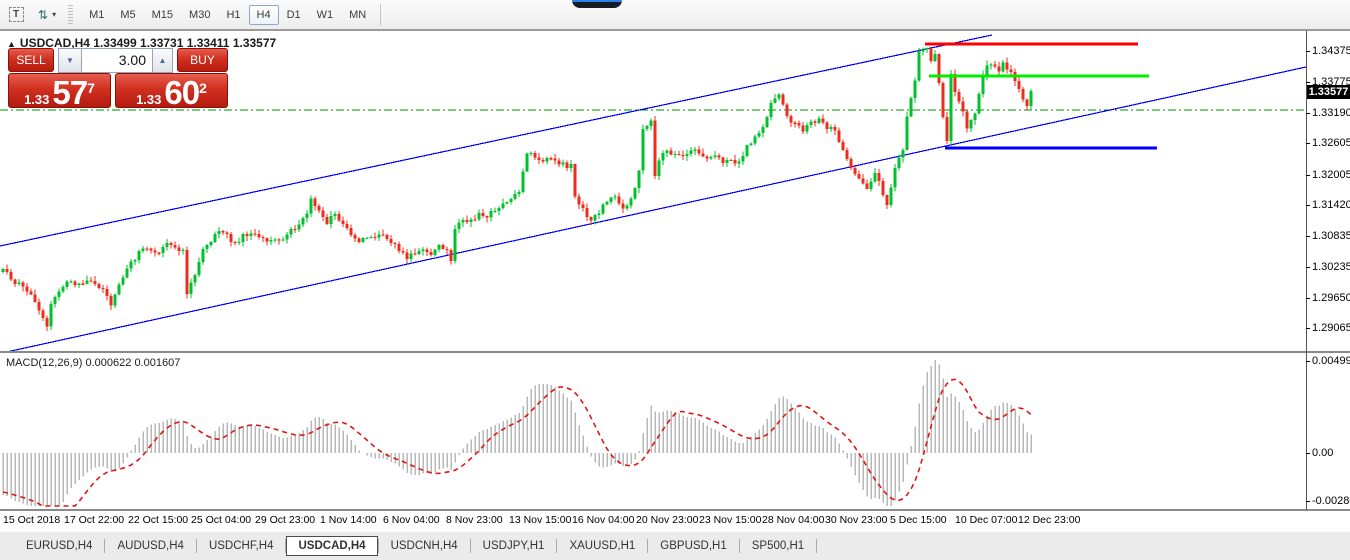  I want to click on toolbar-grip-handle, so click(71, 14).